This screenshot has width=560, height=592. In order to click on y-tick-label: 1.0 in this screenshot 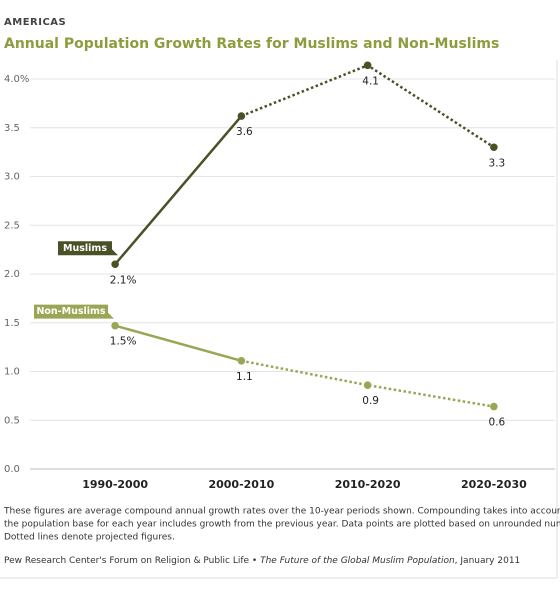, I will do `click(12, 372)`.